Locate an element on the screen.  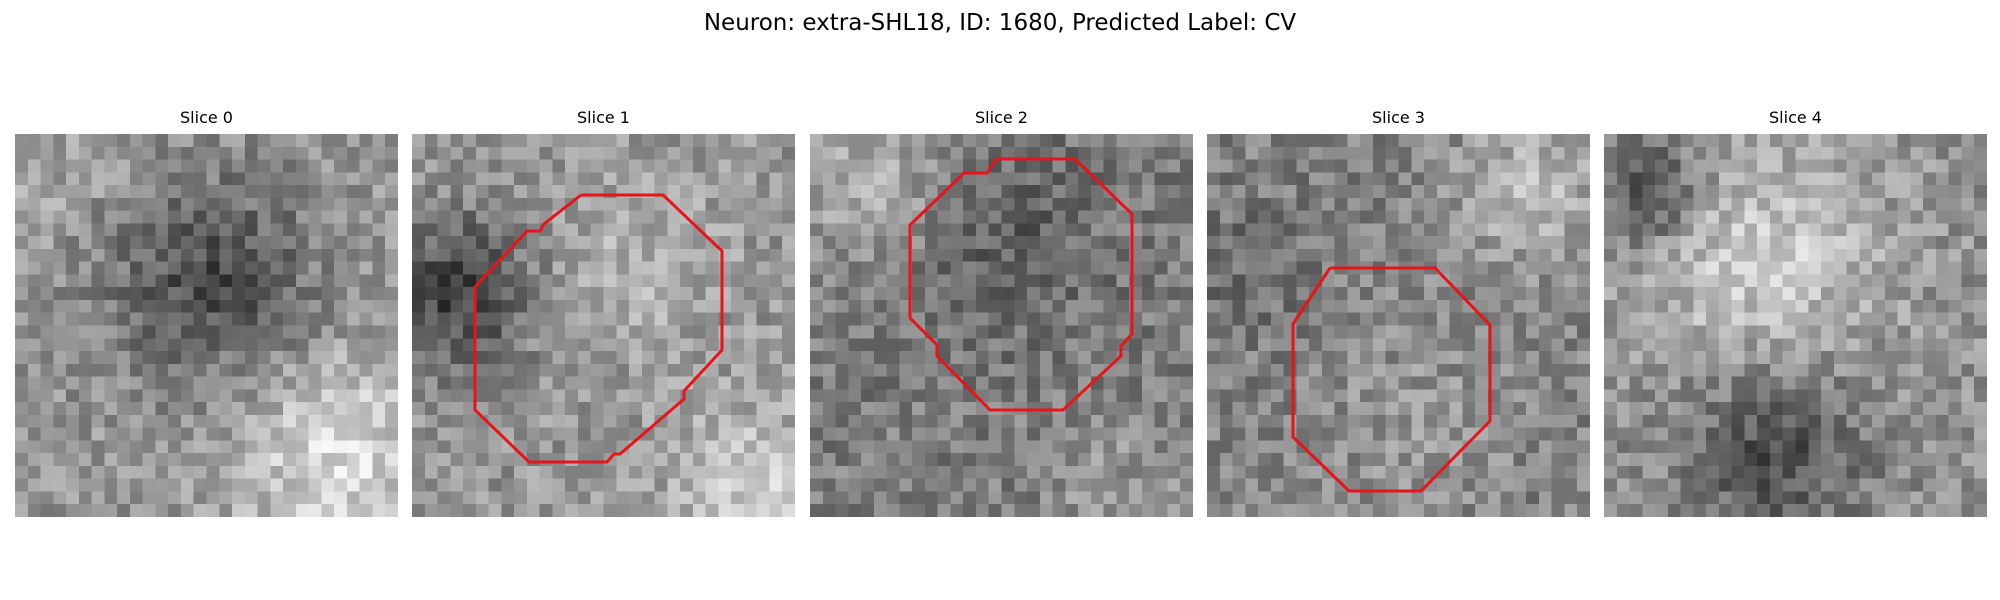
slice-title: Slice 3 is located at coordinates (1398, 117).